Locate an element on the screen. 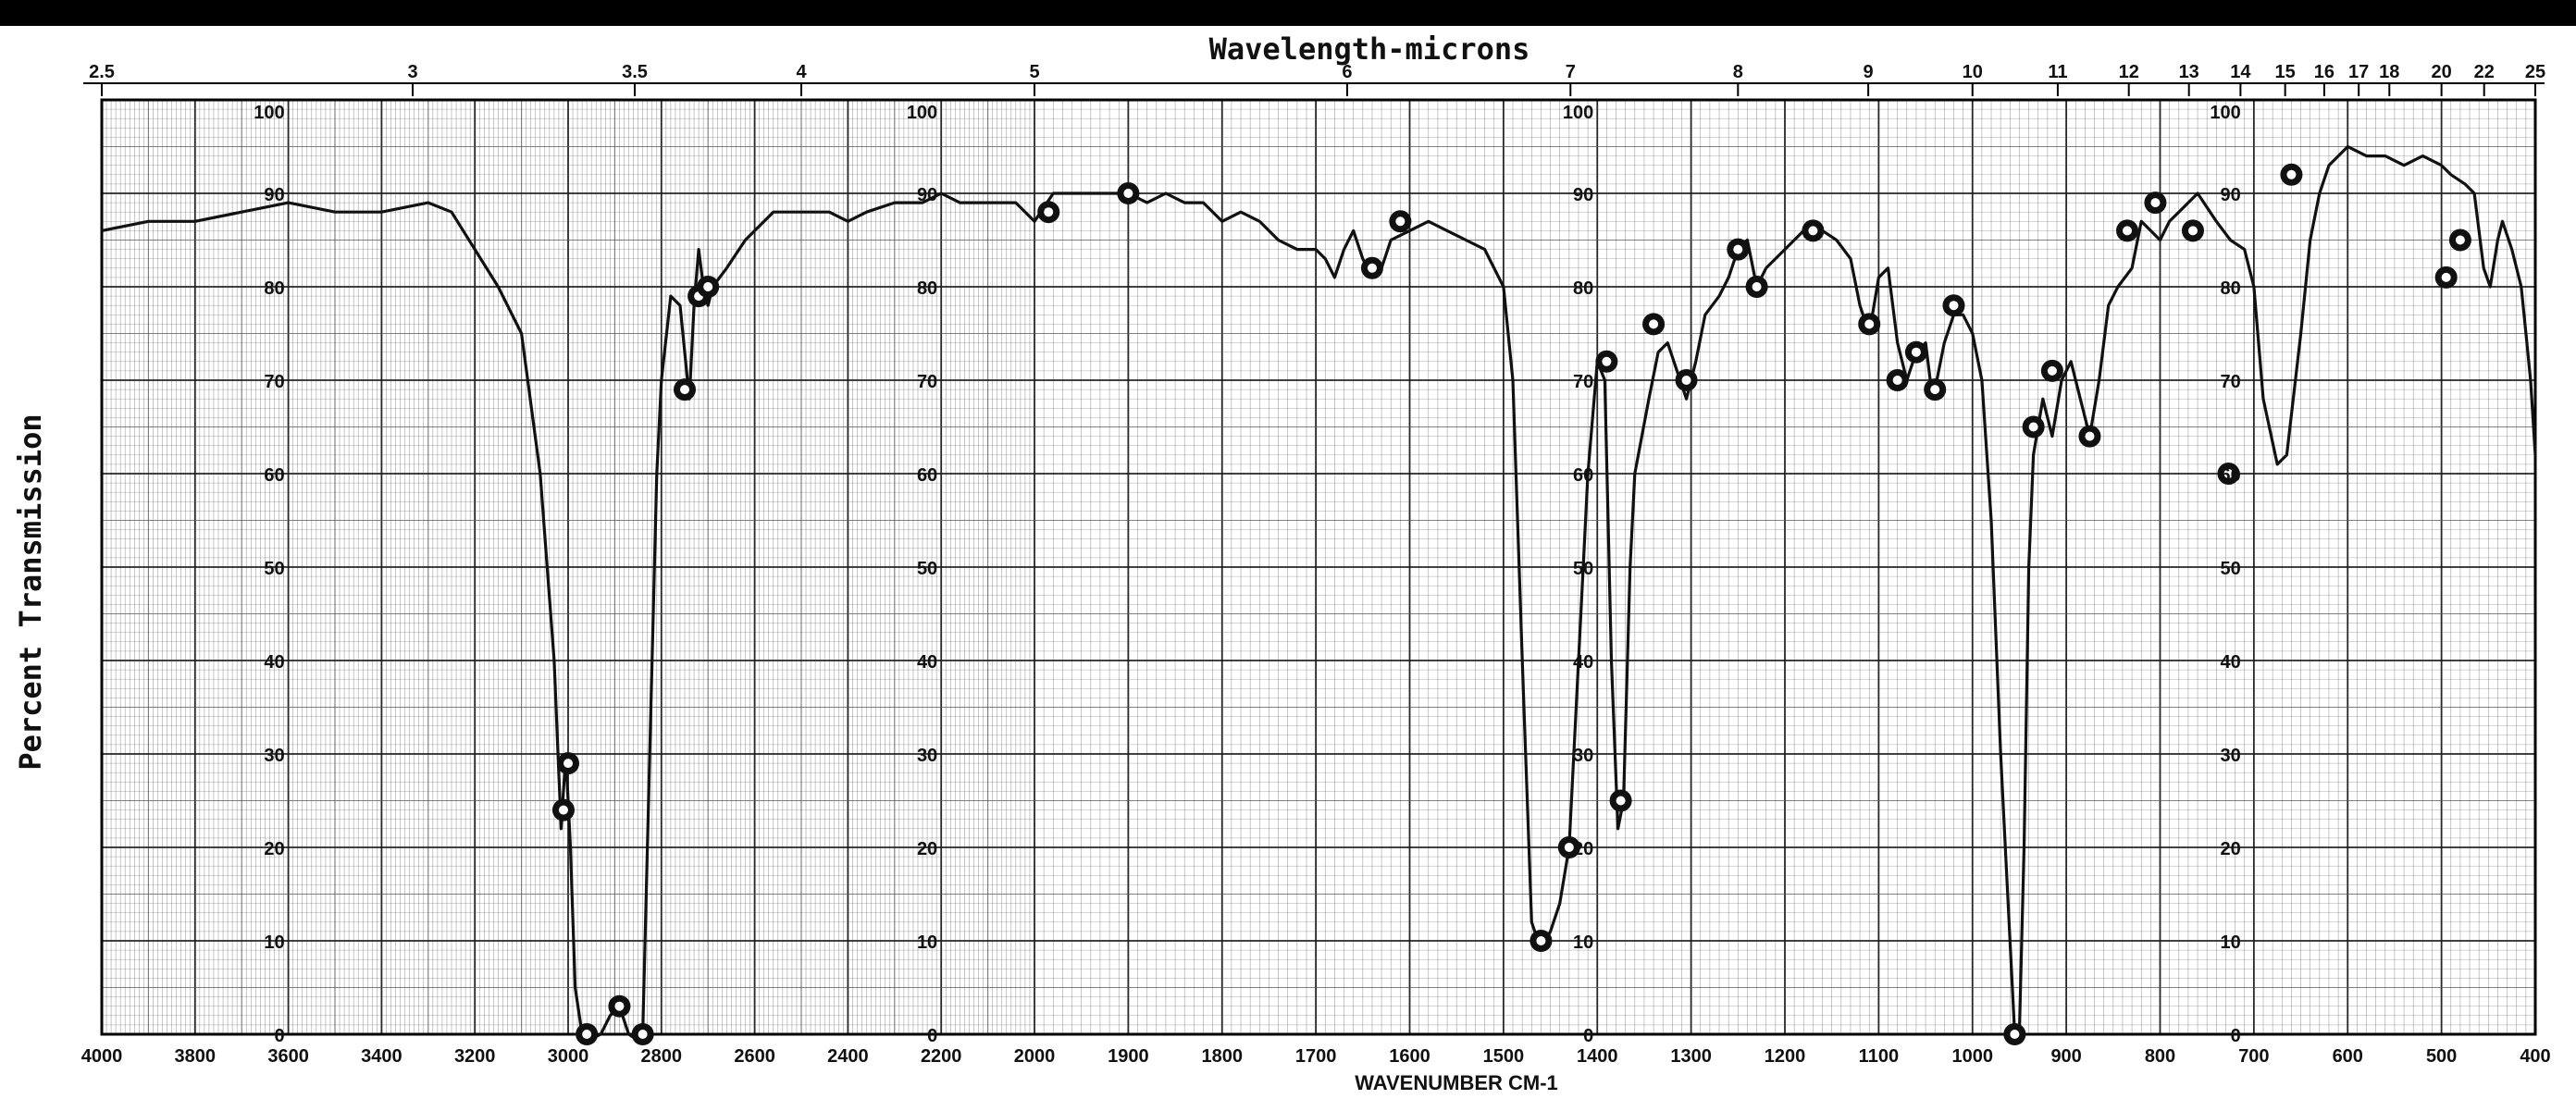 This screenshot has height=1099, width=2576. top-tick-label: 9 is located at coordinates (1869, 72).